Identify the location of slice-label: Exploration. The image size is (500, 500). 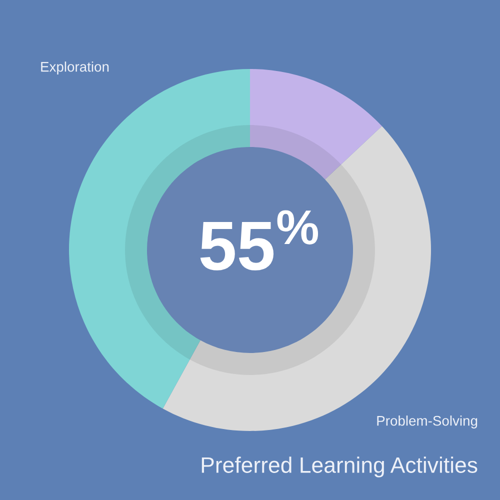
(75, 68).